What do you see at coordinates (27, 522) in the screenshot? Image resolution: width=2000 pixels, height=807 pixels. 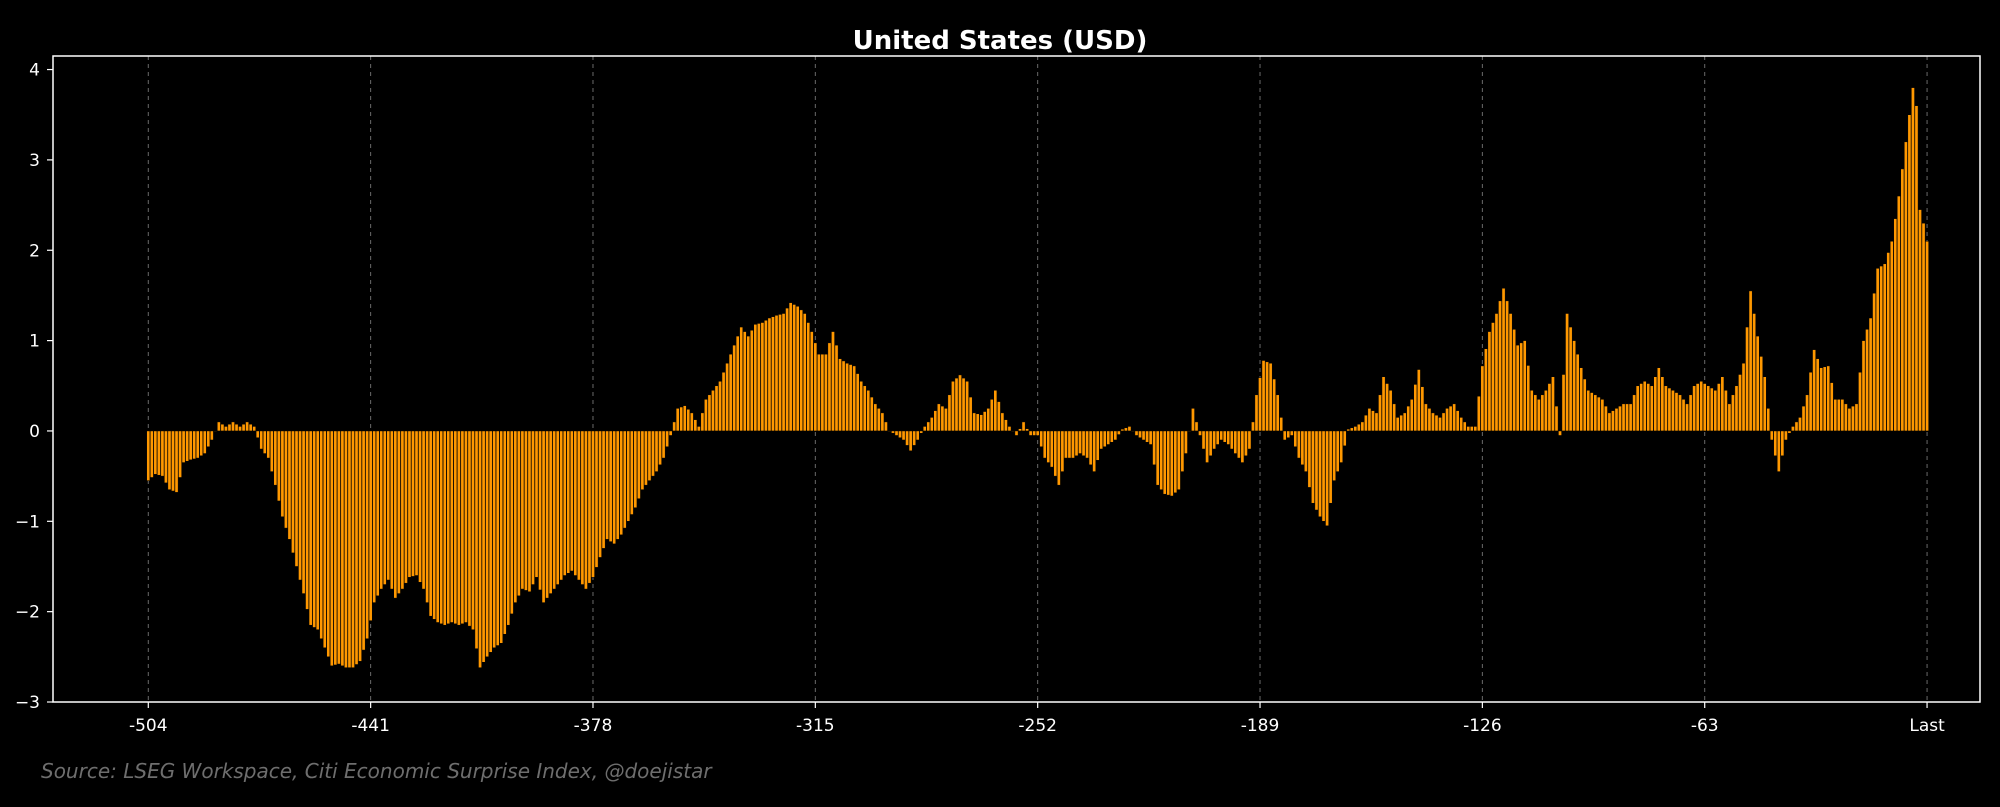 I see `y-tick-label: −1` at bounding box center [27, 522].